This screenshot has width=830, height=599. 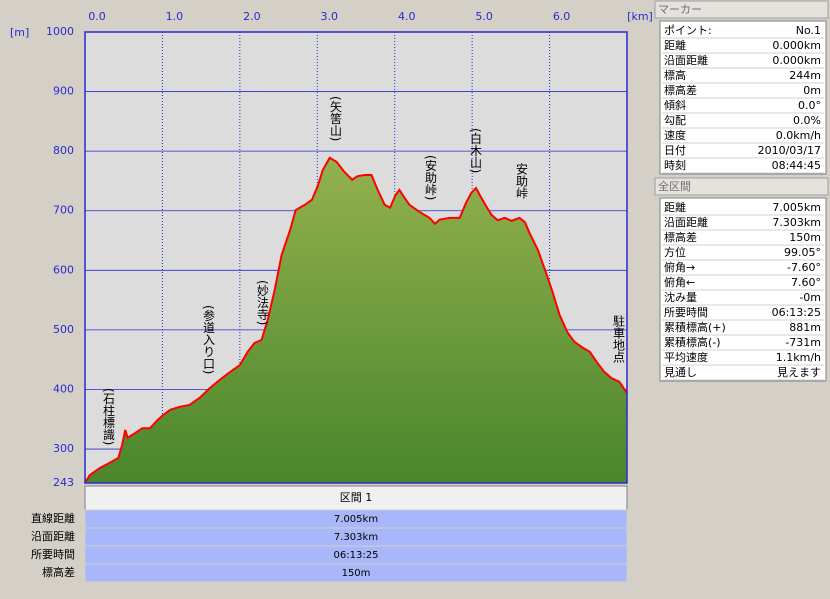 I want to click on y-tick-label: 243, so click(x=63, y=482).